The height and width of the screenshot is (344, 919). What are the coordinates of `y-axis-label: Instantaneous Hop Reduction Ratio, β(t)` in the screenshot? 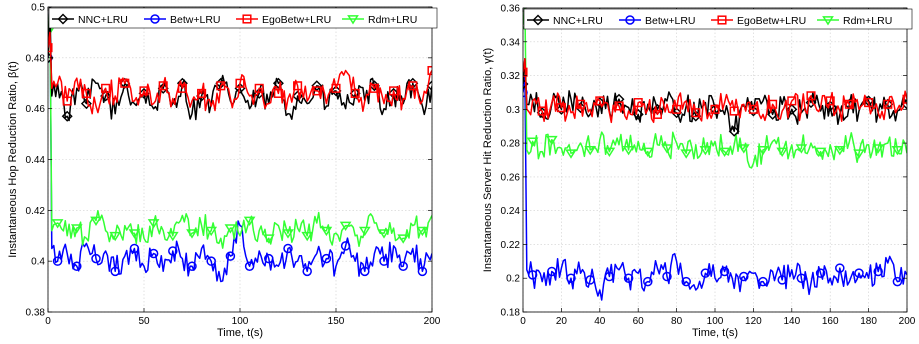 It's located at (13, 159).